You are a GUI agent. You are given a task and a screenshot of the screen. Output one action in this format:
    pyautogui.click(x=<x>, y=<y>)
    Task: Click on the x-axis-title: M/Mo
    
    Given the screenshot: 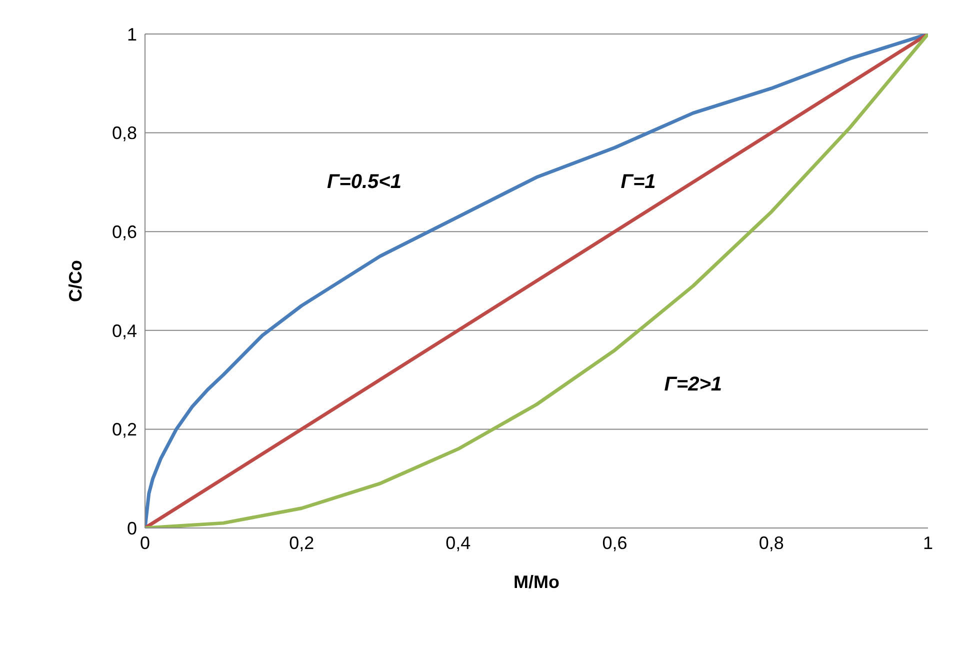 What is the action you would take?
    pyautogui.click(x=537, y=582)
    